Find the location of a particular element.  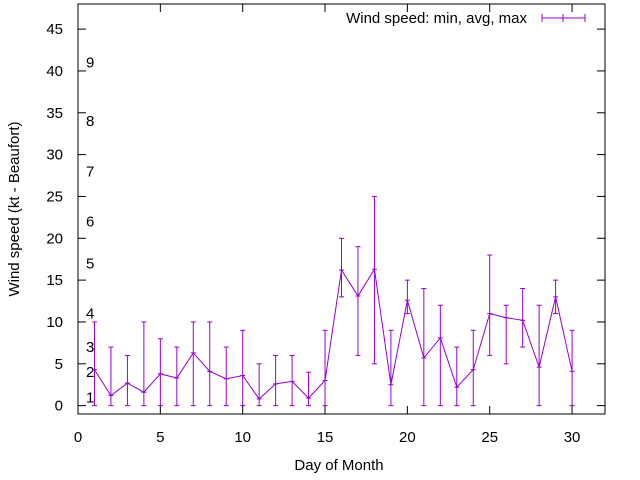

x-tick-label: 15 is located at coordinates (325, 437).